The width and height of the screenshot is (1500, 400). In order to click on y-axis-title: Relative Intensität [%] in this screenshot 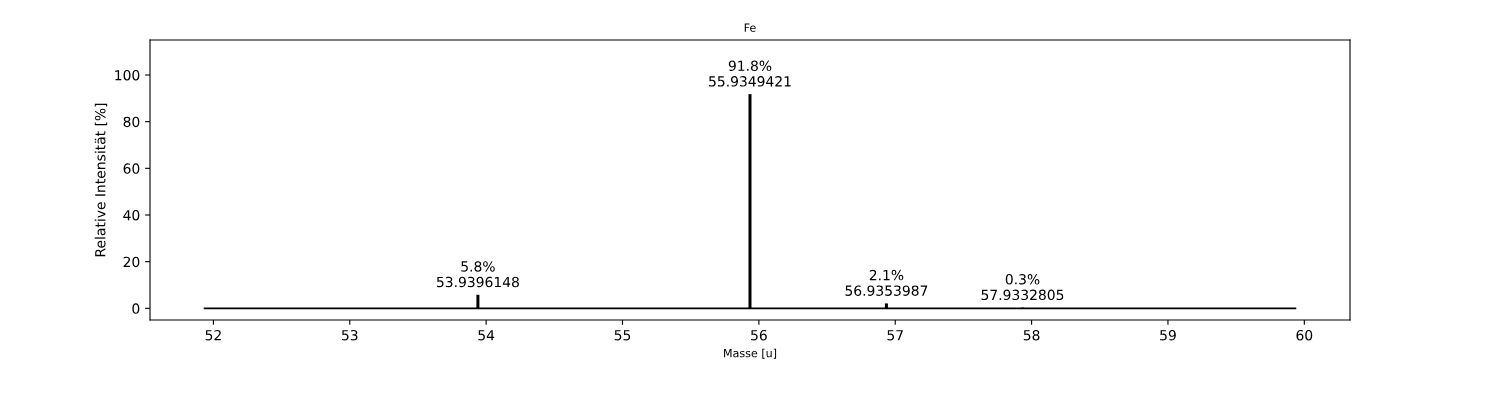, I will do `click(101, 180)`.